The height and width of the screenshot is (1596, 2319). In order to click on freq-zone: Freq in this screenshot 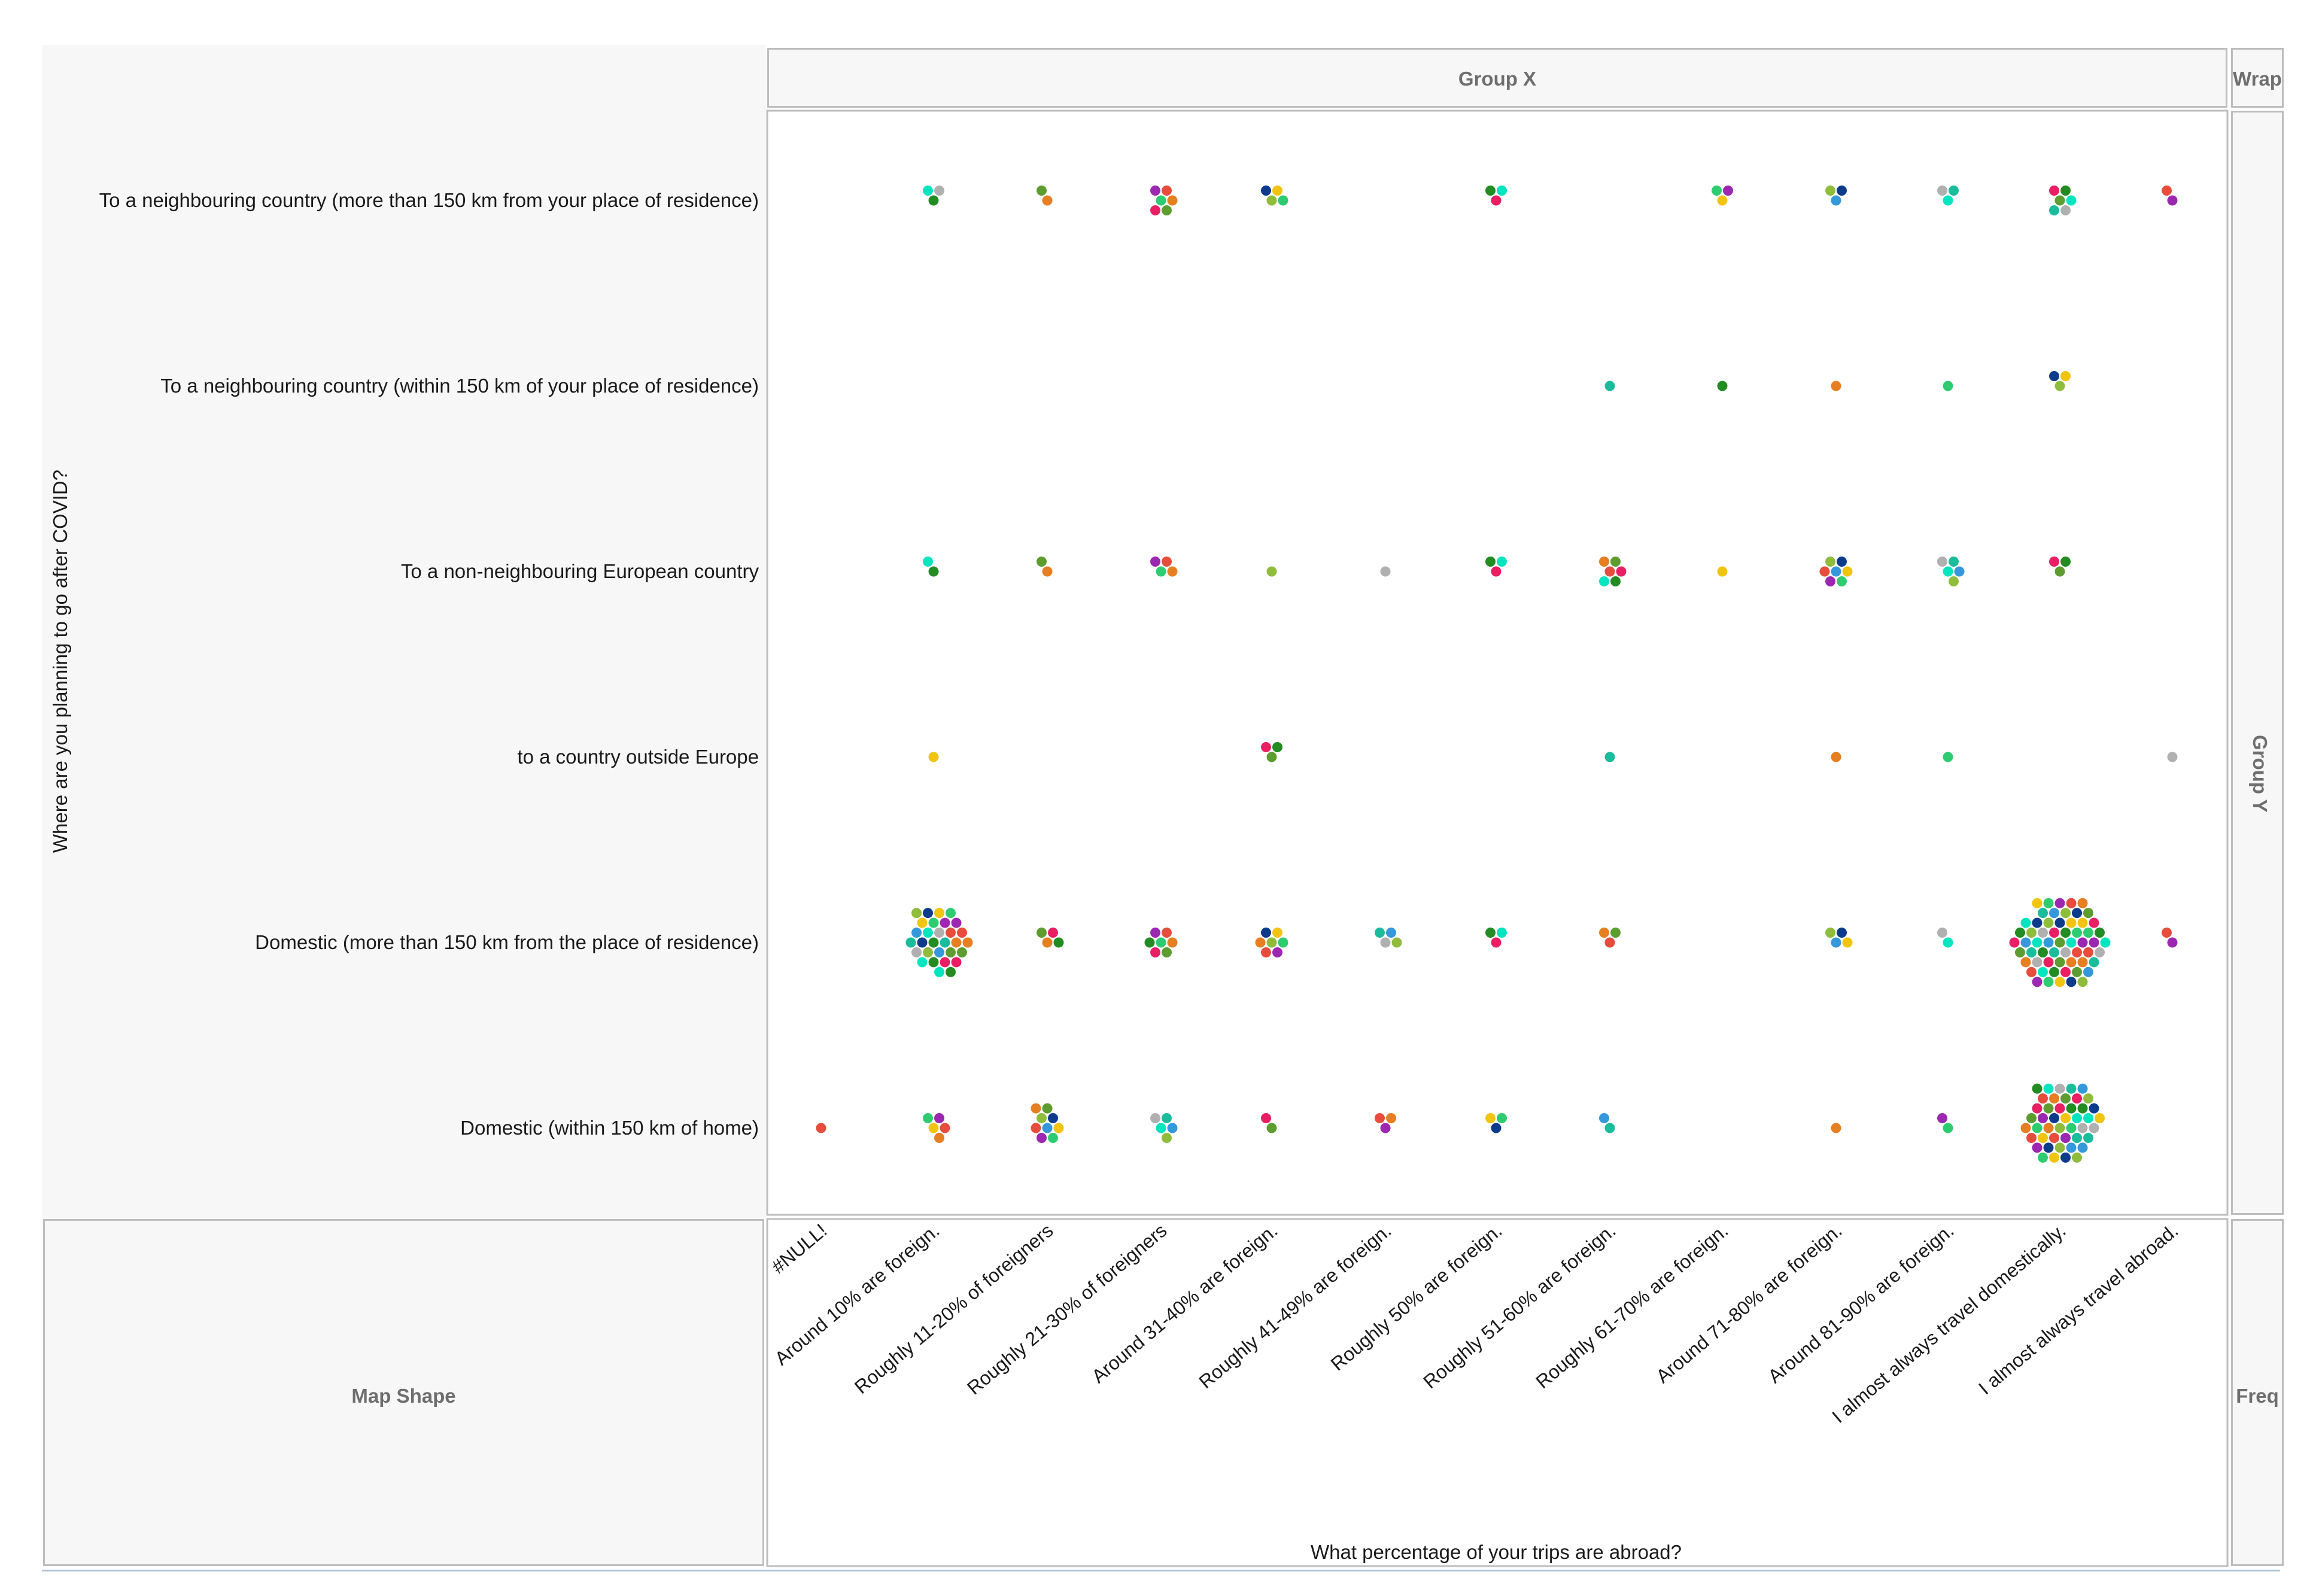, I will do `click(2257, 1392)`.